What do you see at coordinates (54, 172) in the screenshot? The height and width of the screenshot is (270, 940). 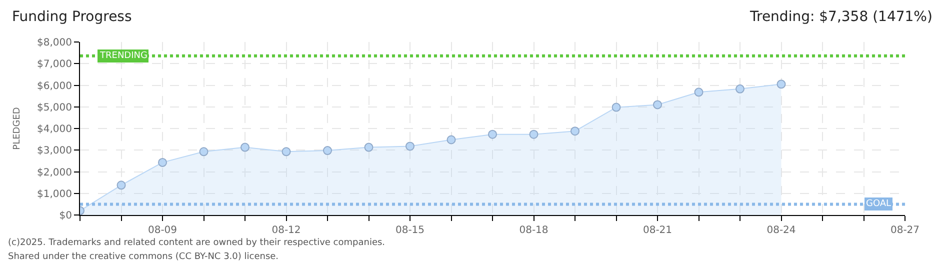 I see `y-tick-label: $2,000` at bounding box center [54, 172].